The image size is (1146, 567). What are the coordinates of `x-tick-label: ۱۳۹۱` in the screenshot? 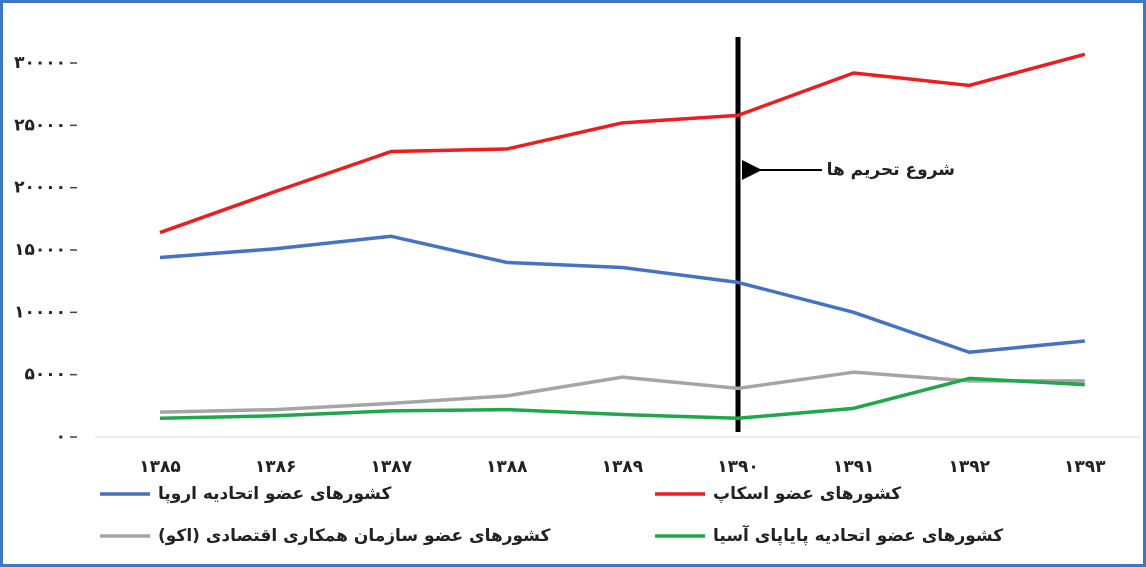 It's located at (854, 467).